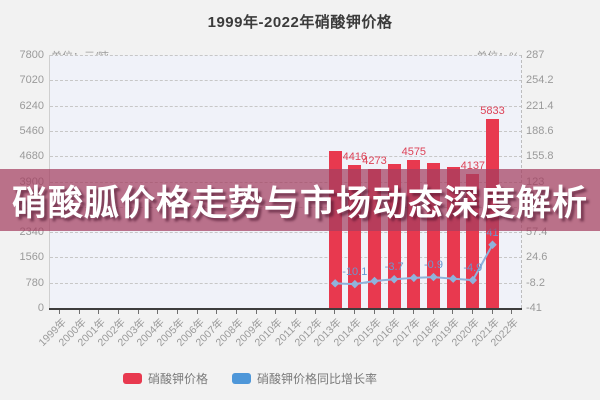  I want to click on y-axis-label-right: 188.6, so click(540, 130).